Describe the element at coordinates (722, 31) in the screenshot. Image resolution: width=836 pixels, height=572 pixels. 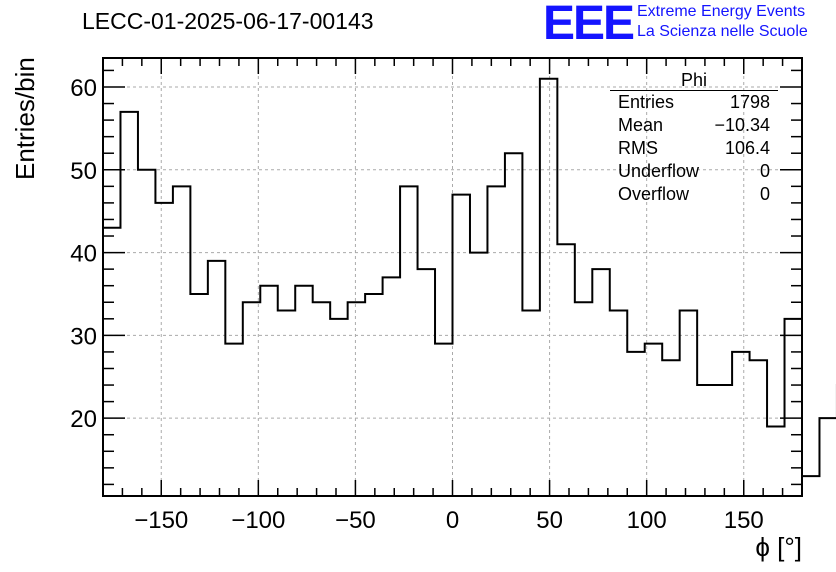
I see `logo-caption-line2: La Scienza nelle Scuole` at that location.